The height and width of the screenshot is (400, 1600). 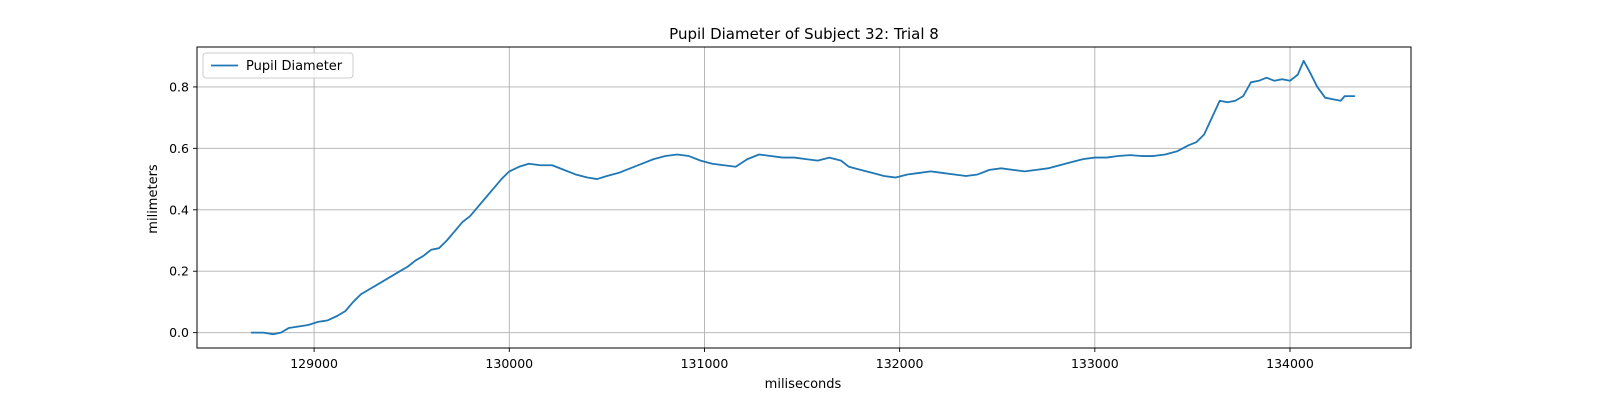 What do you see at coordinates (804, 34) in the screenshot?
I see `chart-title: Pupil Diameter of Subject 32: Trial 8` at bounding box center [804, 34].